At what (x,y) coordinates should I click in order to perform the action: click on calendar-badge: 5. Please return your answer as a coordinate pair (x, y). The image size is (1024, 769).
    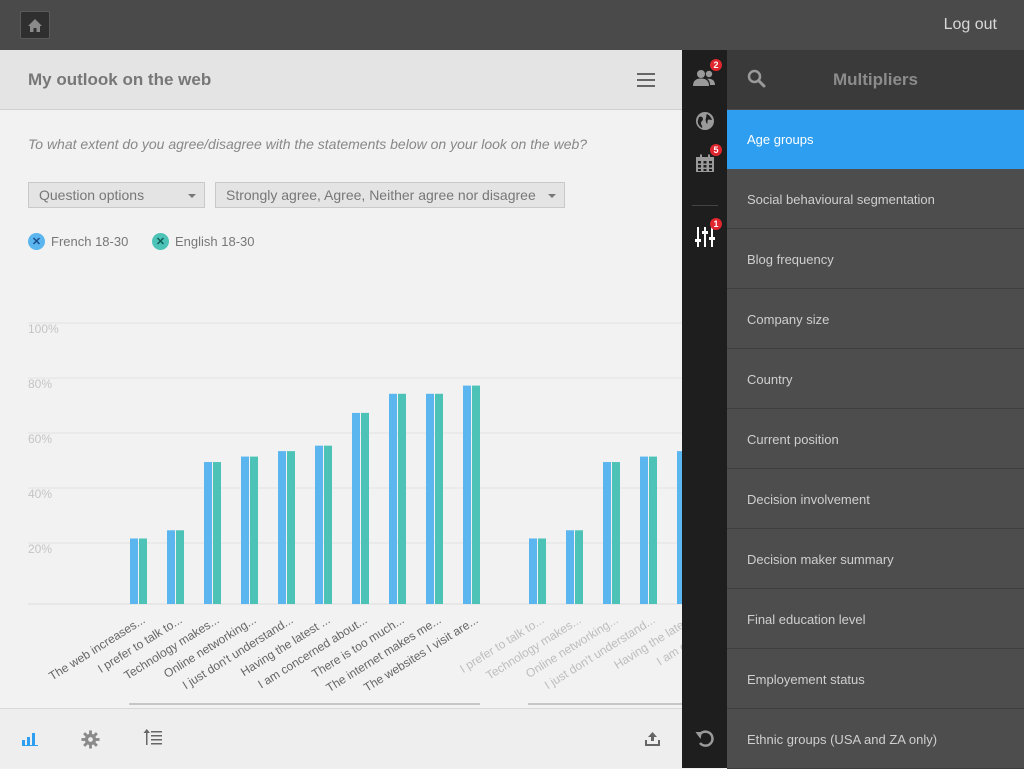
    Looking at the image, I should click on (716, 150).